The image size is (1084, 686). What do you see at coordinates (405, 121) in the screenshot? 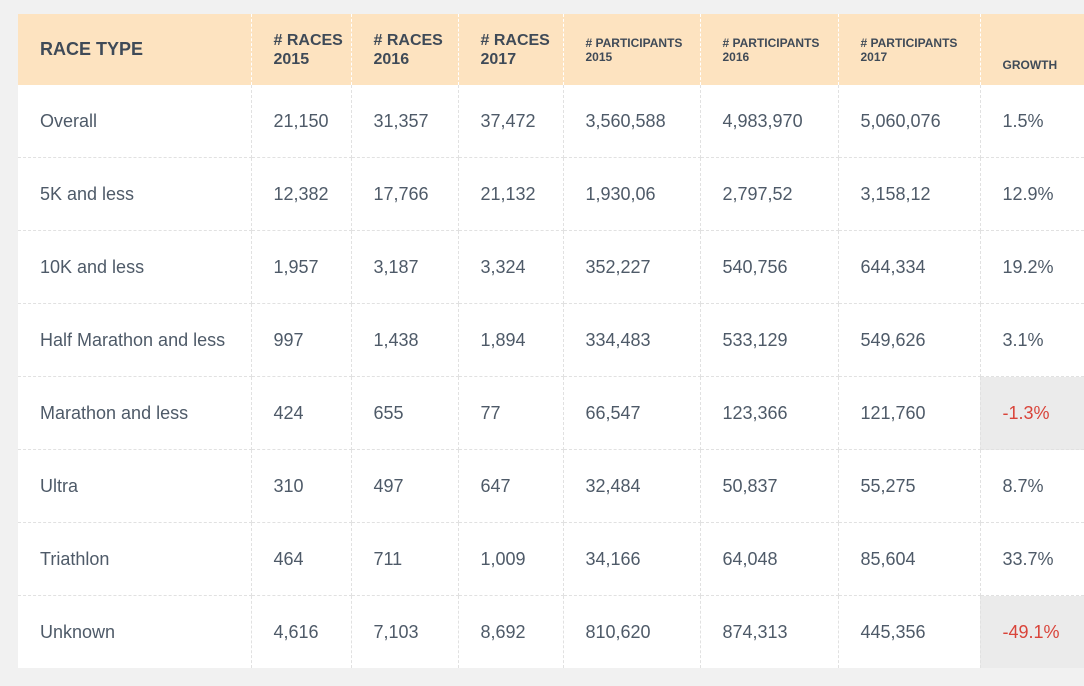
I see `cell-races-2016: 31,357` at bounding box center [405, 121].